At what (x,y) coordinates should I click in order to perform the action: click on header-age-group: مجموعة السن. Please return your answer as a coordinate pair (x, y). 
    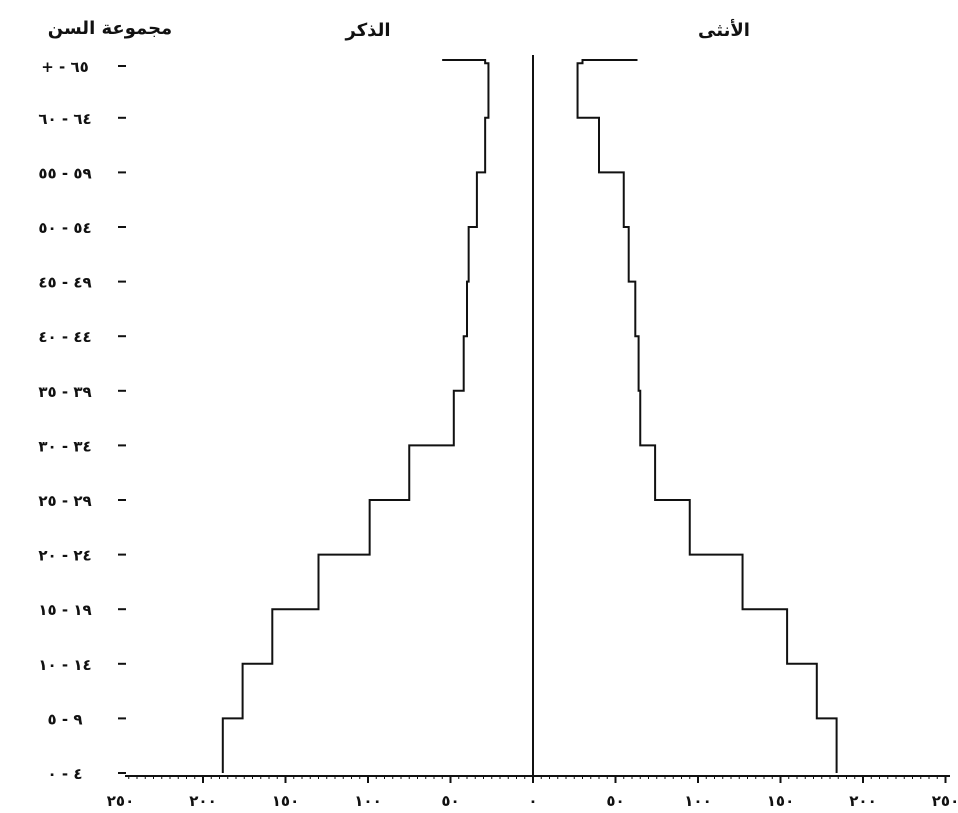
    Looking at the image, I should click on (110, 28).